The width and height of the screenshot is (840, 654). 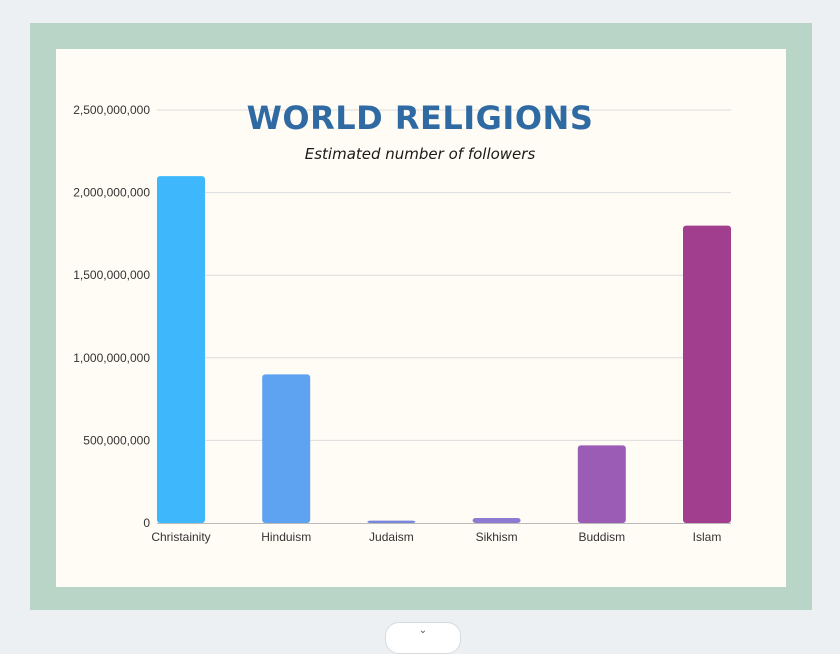 I want to click on x-tick-label: Judaism, so click(x=391, y=537).